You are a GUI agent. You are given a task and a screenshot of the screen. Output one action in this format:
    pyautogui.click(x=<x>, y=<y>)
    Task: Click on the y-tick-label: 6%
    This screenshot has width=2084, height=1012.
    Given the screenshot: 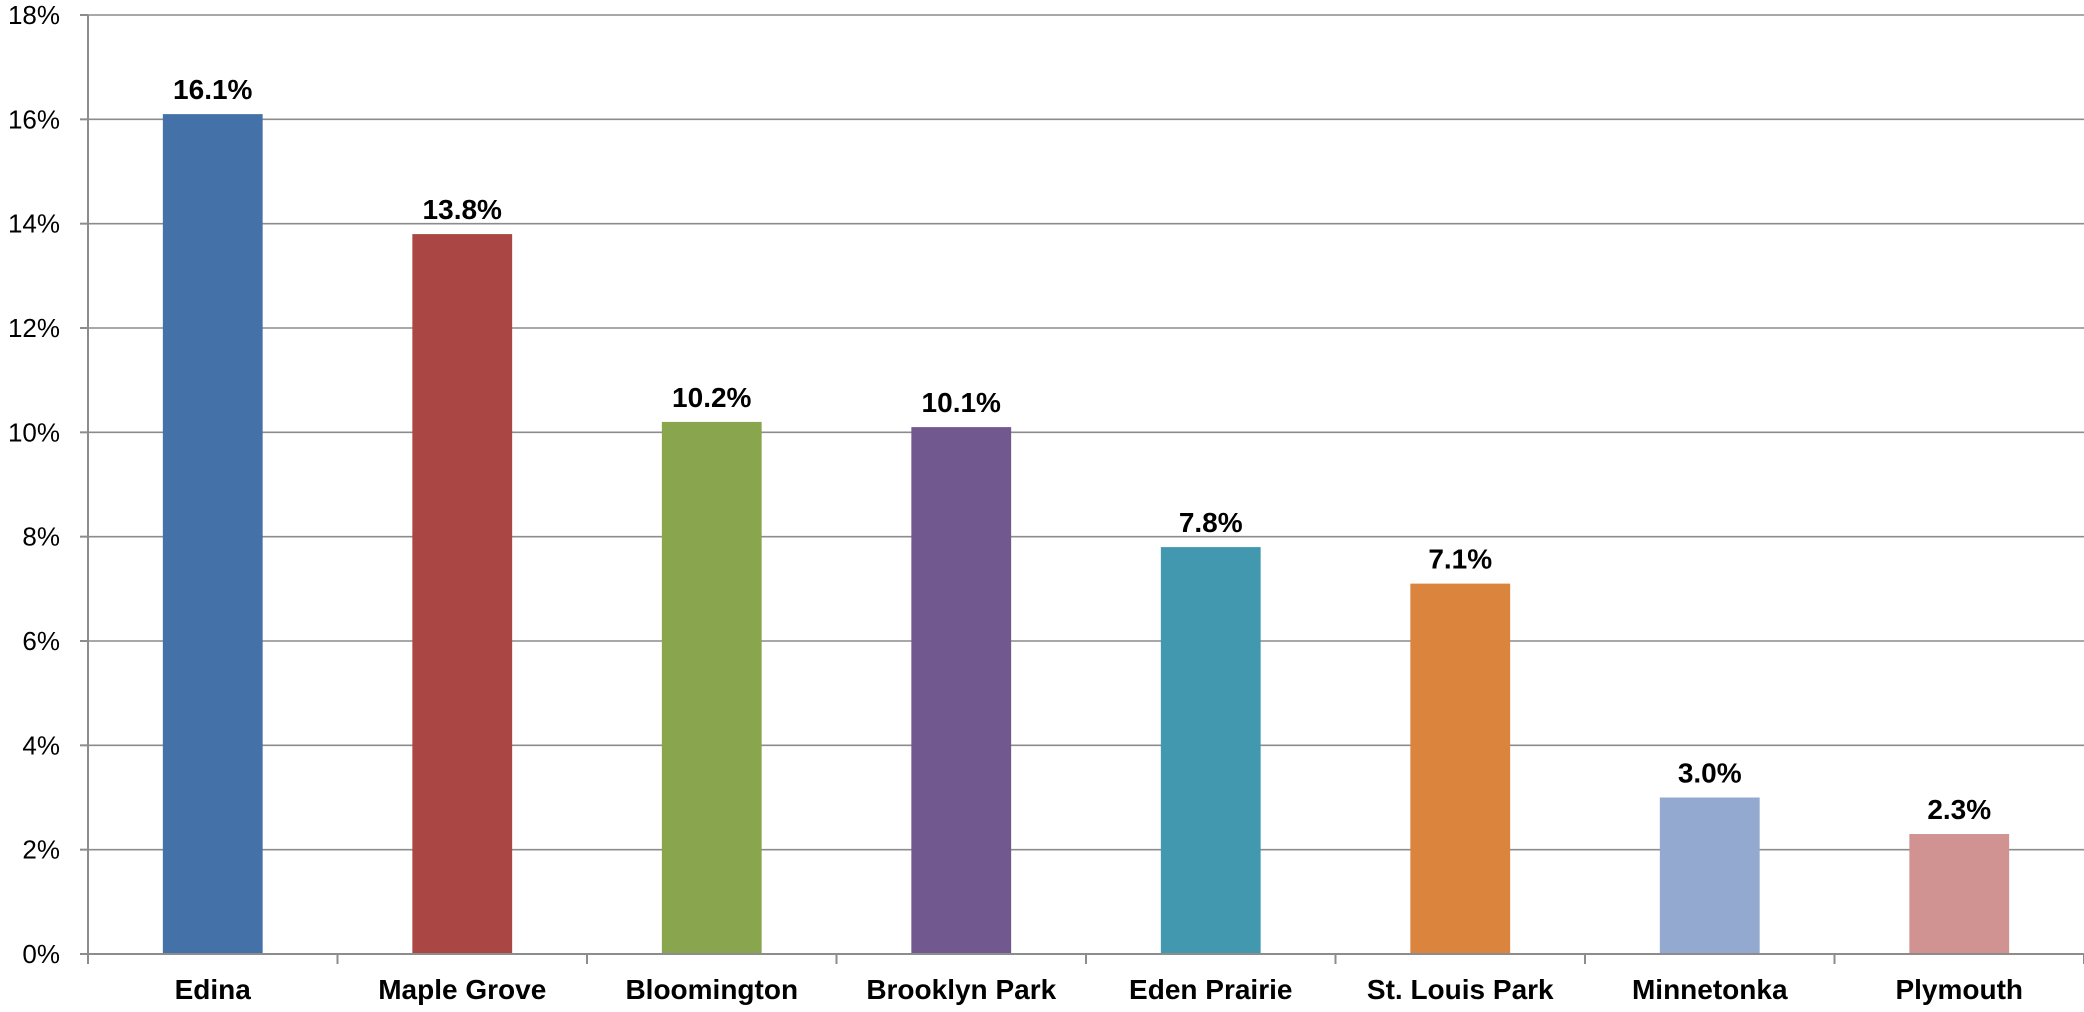 What is the action you would take?
    pyautogui.click(x=41, y=641)
    